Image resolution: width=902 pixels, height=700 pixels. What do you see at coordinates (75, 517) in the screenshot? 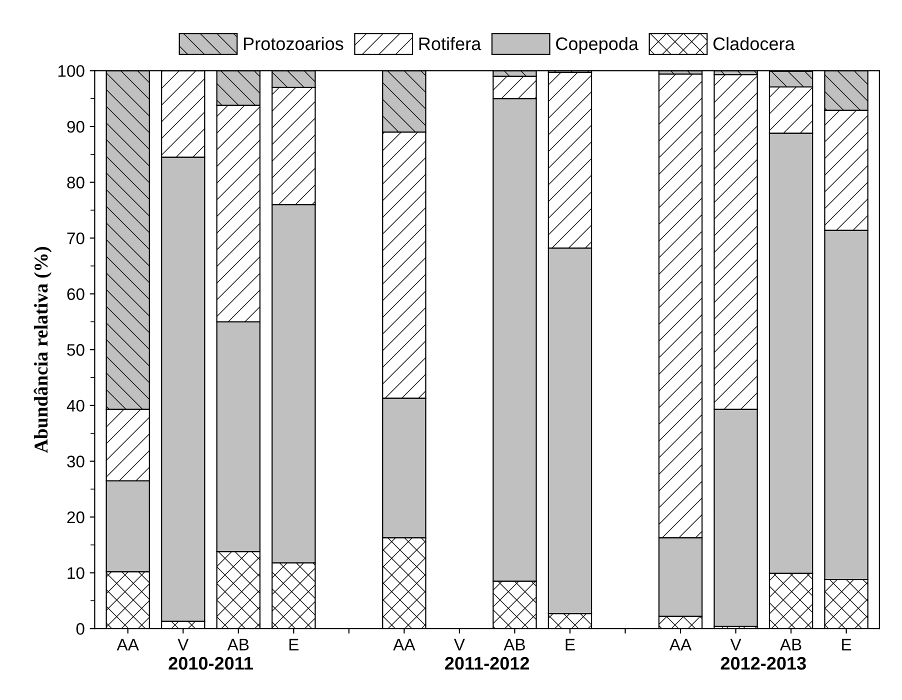
I see `y-tick-label: 20` at bounding box center [75, 517].